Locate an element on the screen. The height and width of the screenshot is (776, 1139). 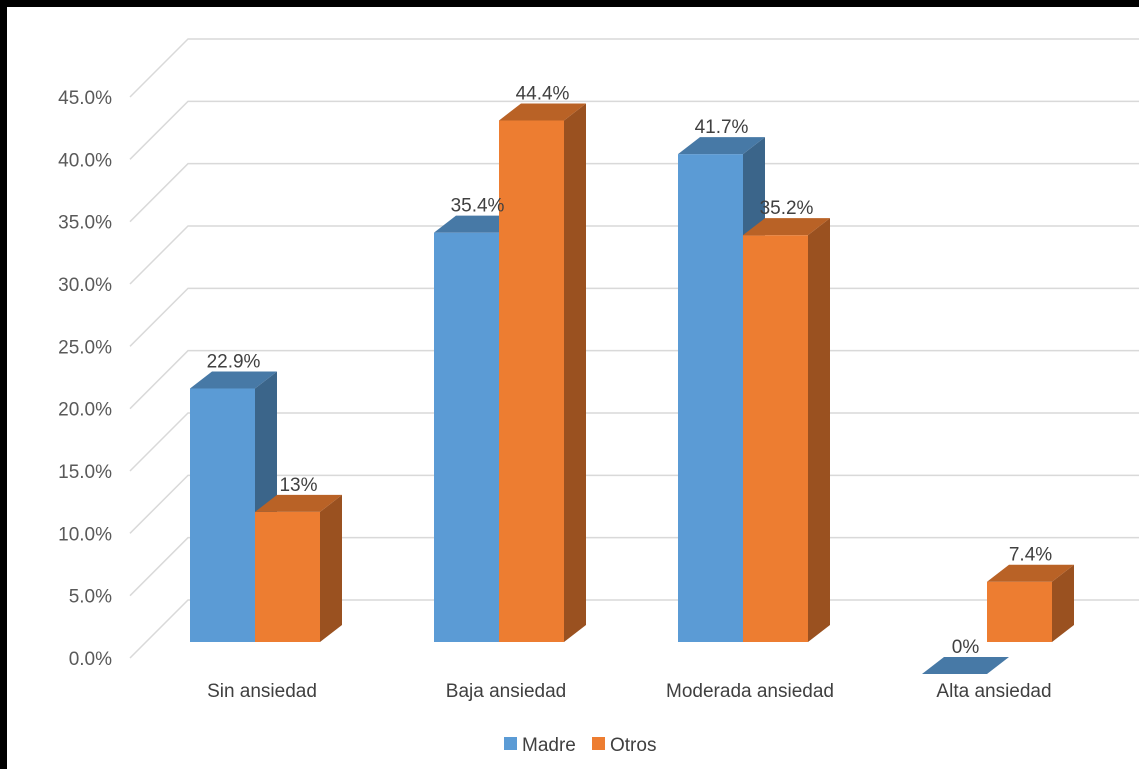
data-label: 35.4% is located at coordinates (478, 206).